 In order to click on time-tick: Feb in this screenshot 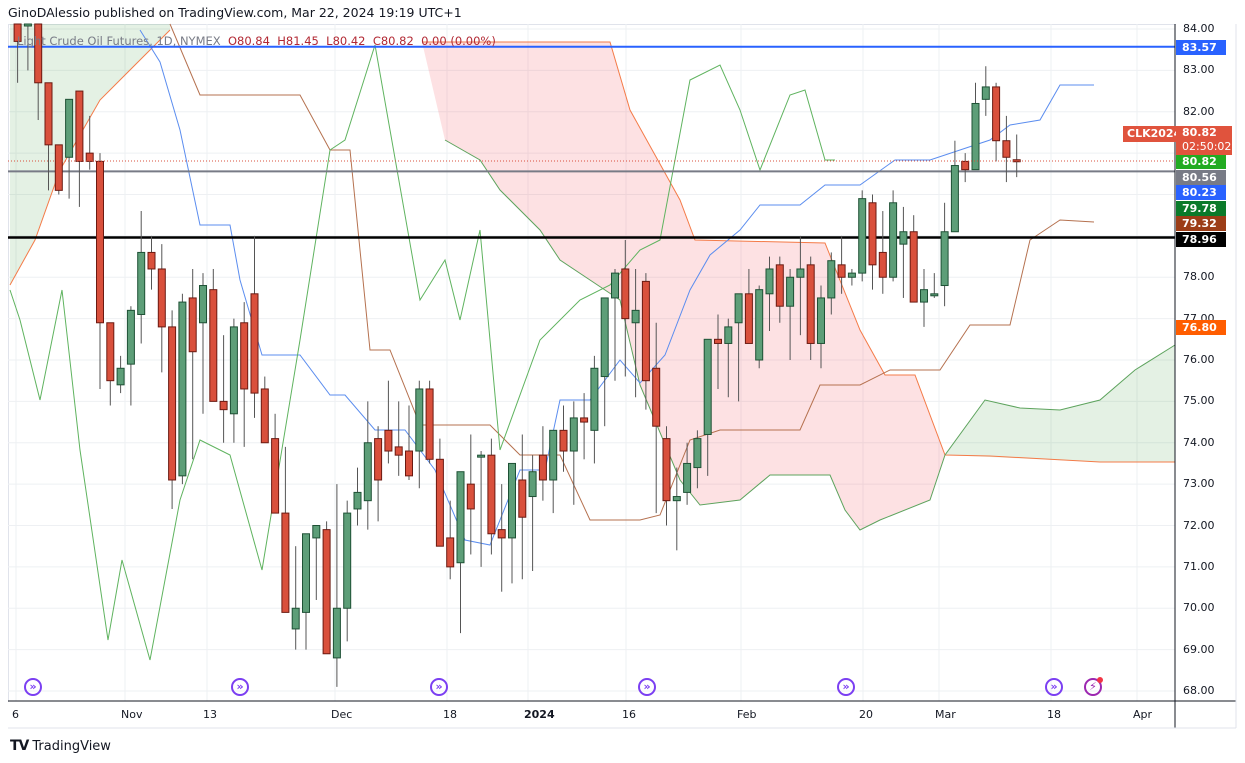, I will do `click(747, 714)`.